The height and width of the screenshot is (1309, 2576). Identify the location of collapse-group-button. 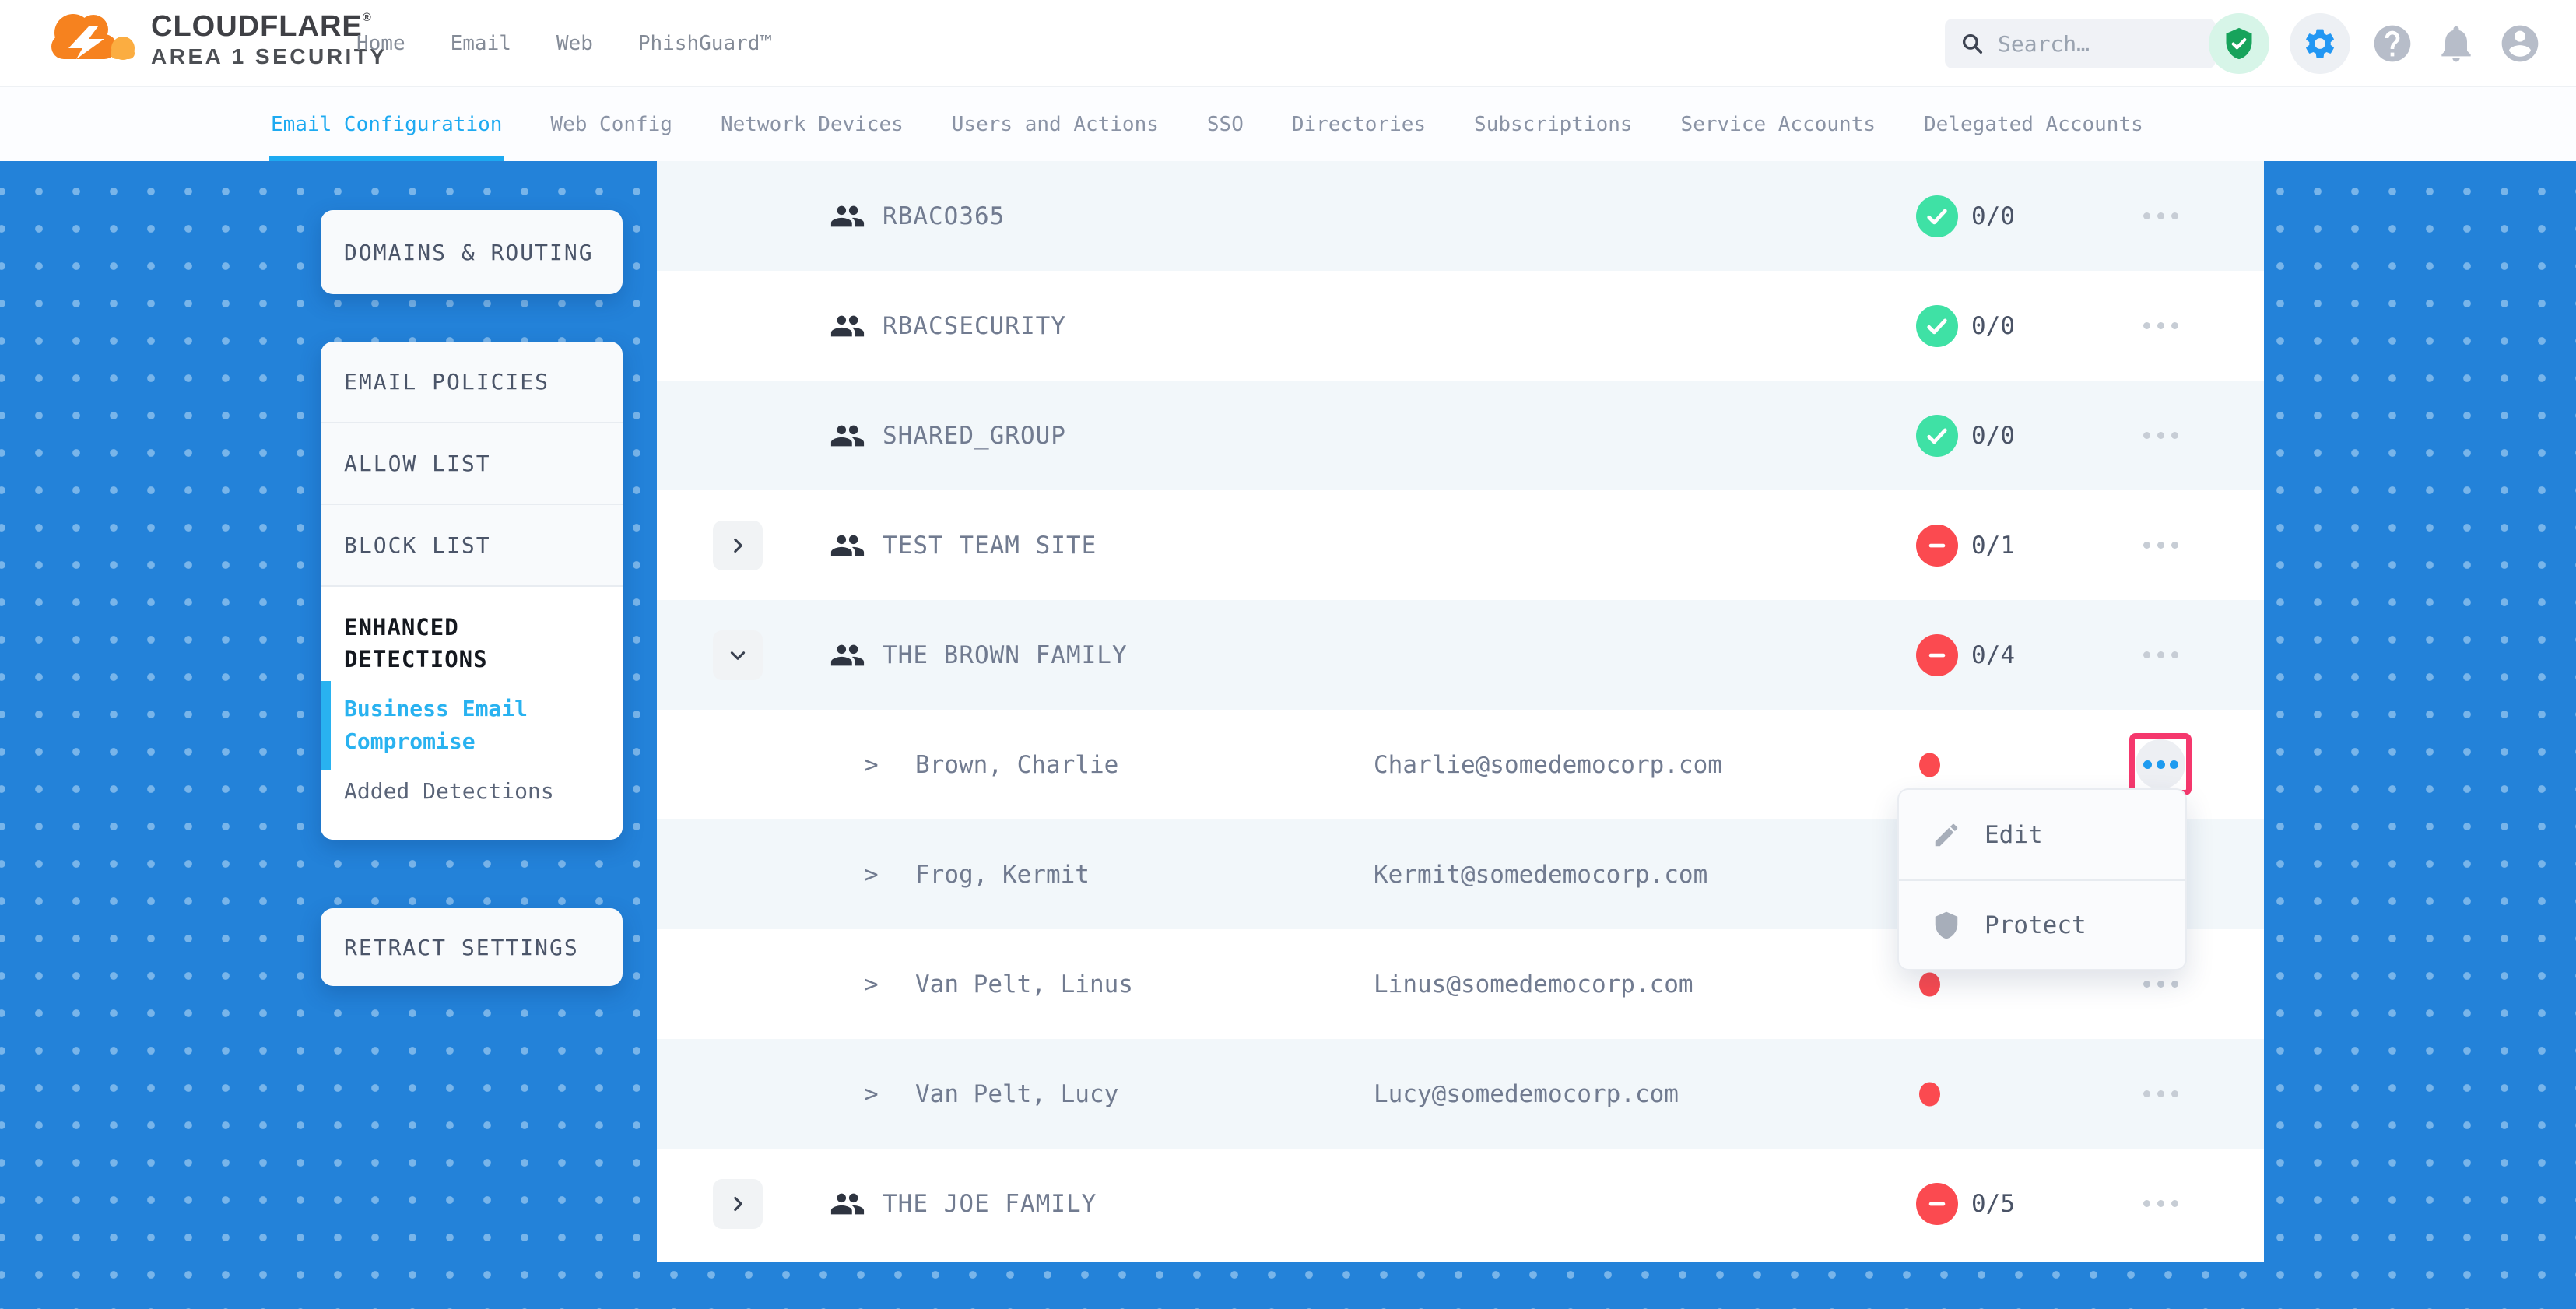
(738, 655).